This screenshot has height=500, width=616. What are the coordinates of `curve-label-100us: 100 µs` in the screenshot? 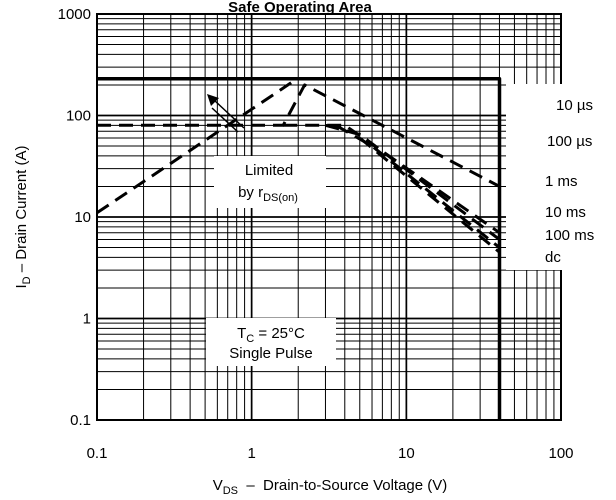 It's located at (569, 141).